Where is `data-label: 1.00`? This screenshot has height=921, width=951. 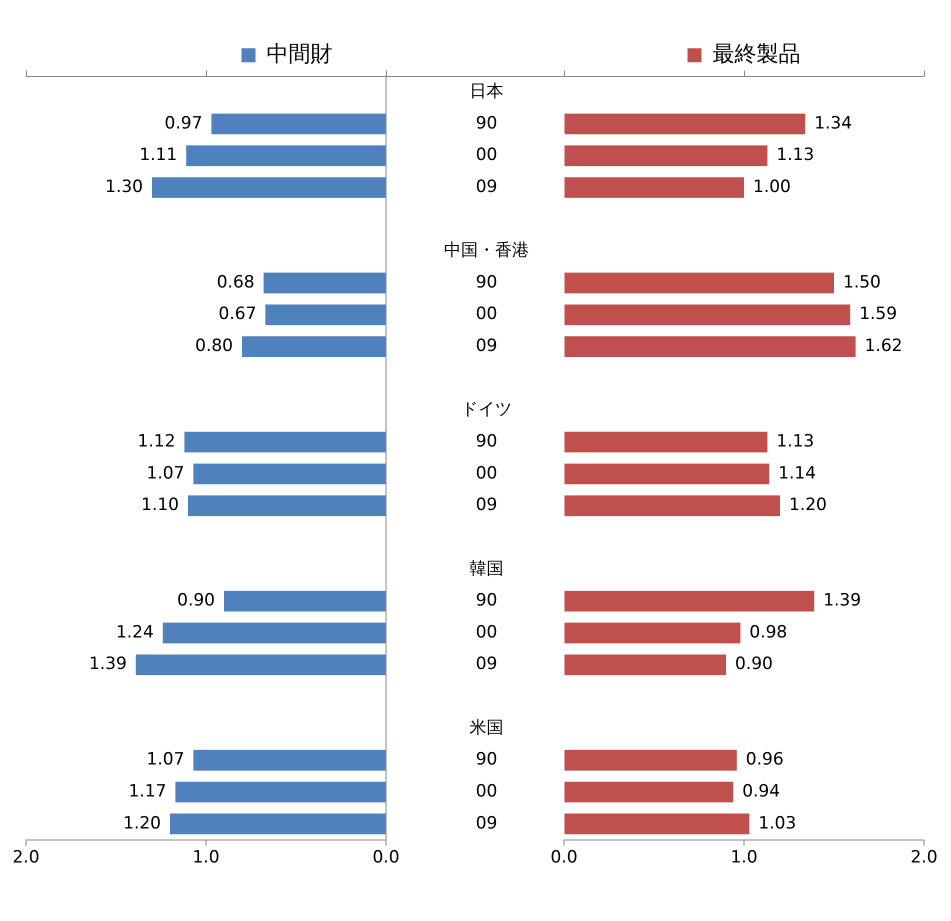 data-label: 1.00 is located at coordinates (772, 186).